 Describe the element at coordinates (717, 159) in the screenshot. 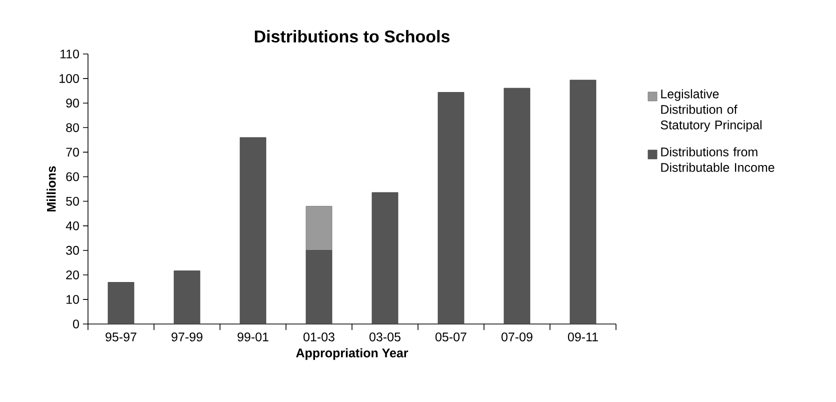

I see `legend-label: Distributions from Distributable Income` at that location.